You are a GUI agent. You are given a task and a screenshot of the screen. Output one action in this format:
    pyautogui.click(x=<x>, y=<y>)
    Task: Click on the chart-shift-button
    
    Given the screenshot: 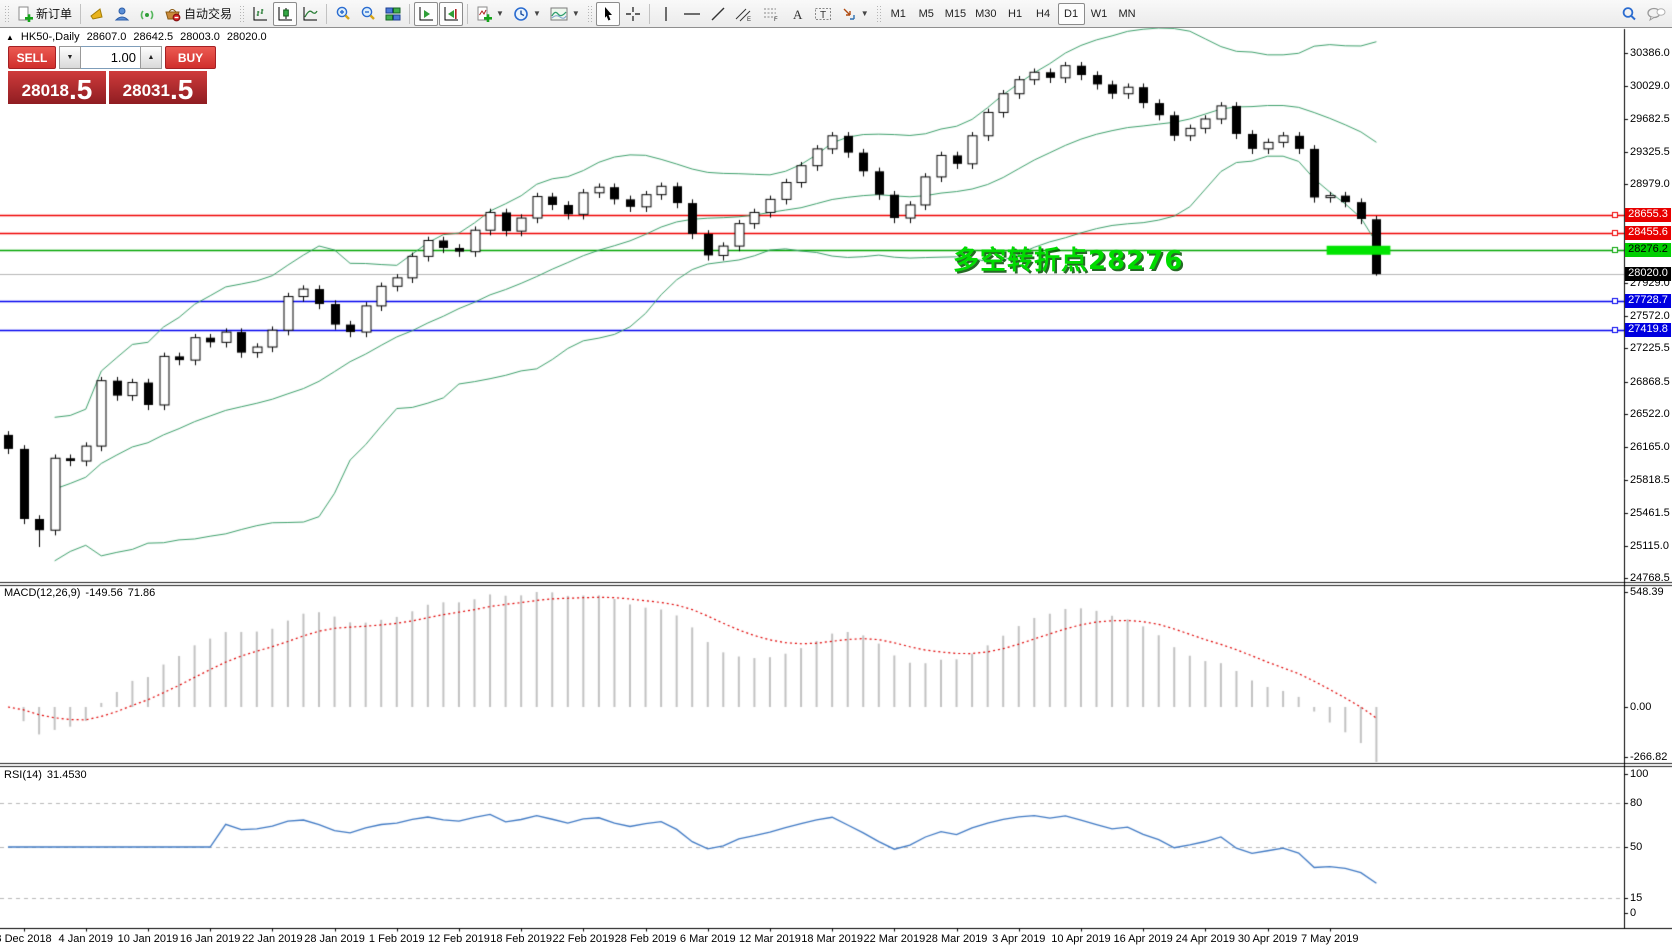 What is the action you would take?
    pyautogui.click(x=451, y=13)
    